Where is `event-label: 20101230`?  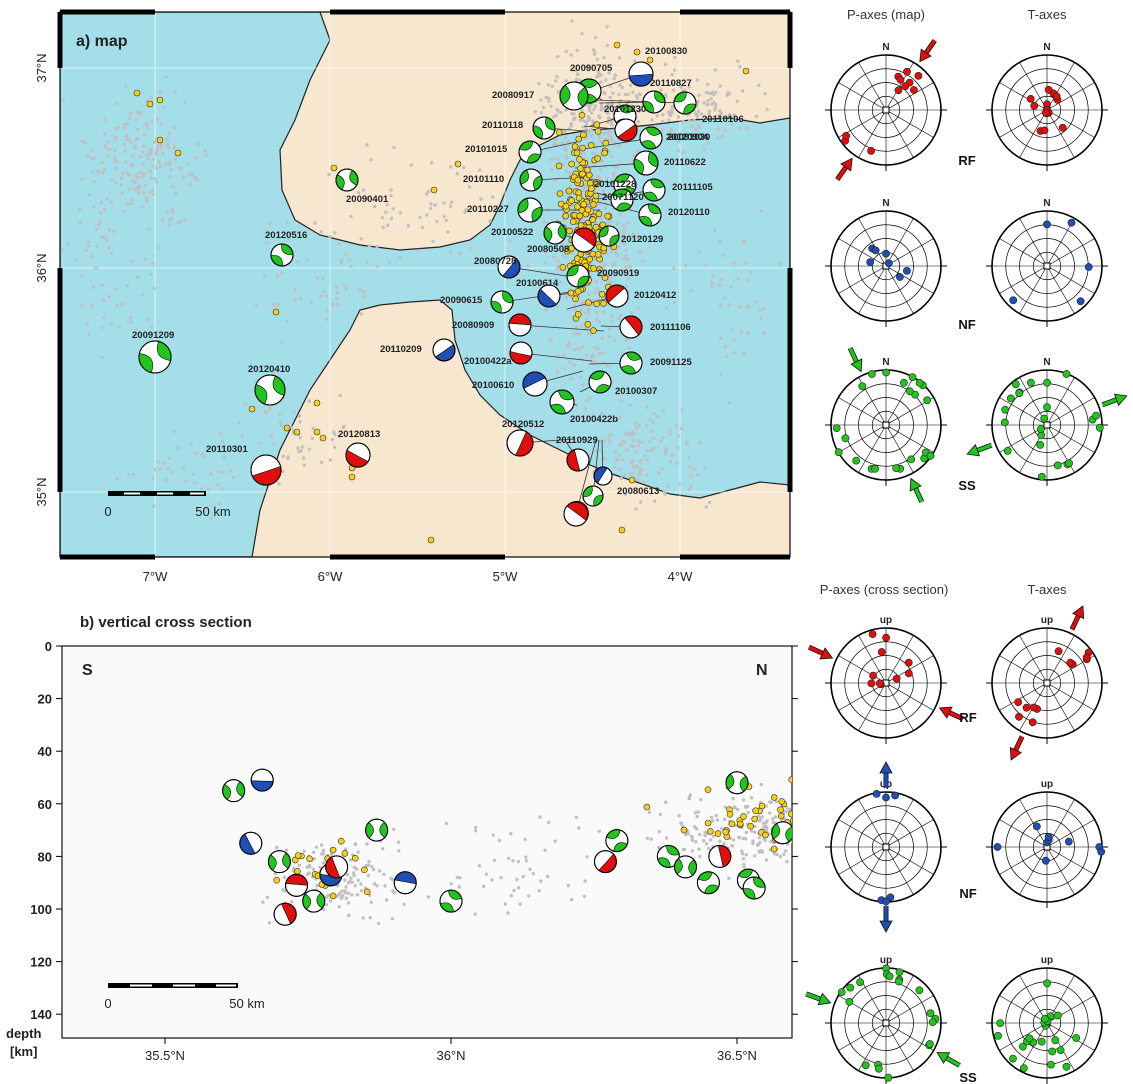 event-label: 20101230 is located at coordinates (625, 109).